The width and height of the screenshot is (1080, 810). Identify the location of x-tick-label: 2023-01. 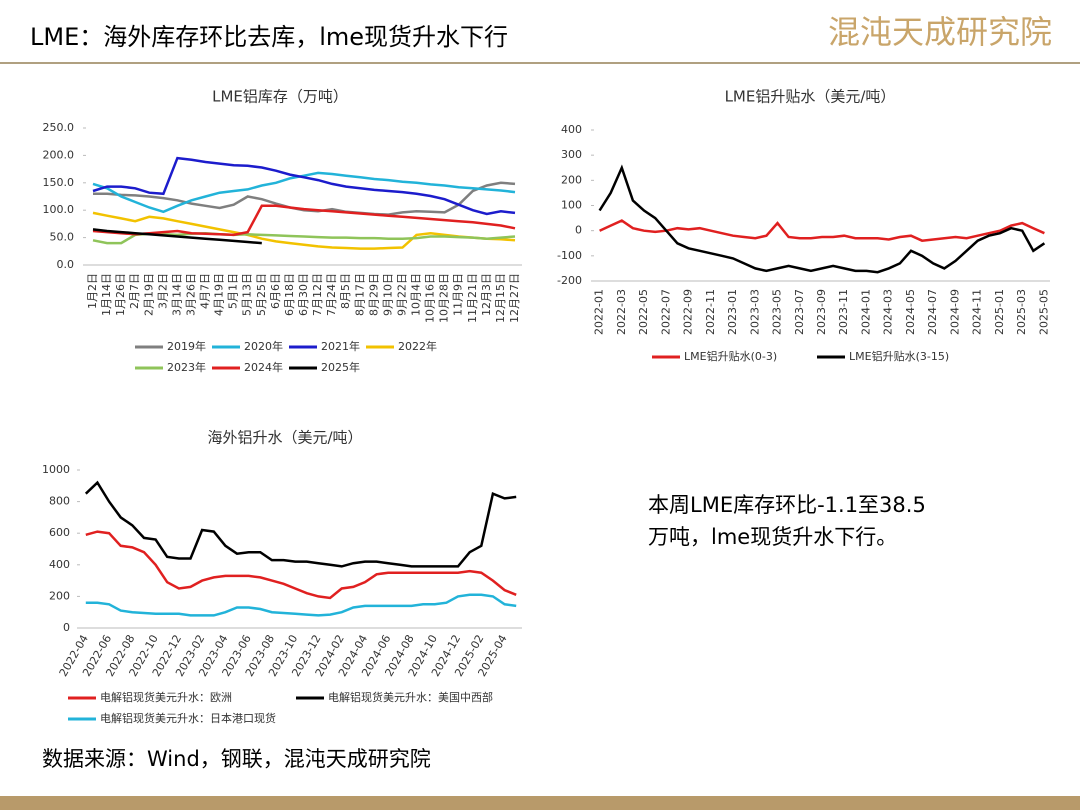
(732, 312).